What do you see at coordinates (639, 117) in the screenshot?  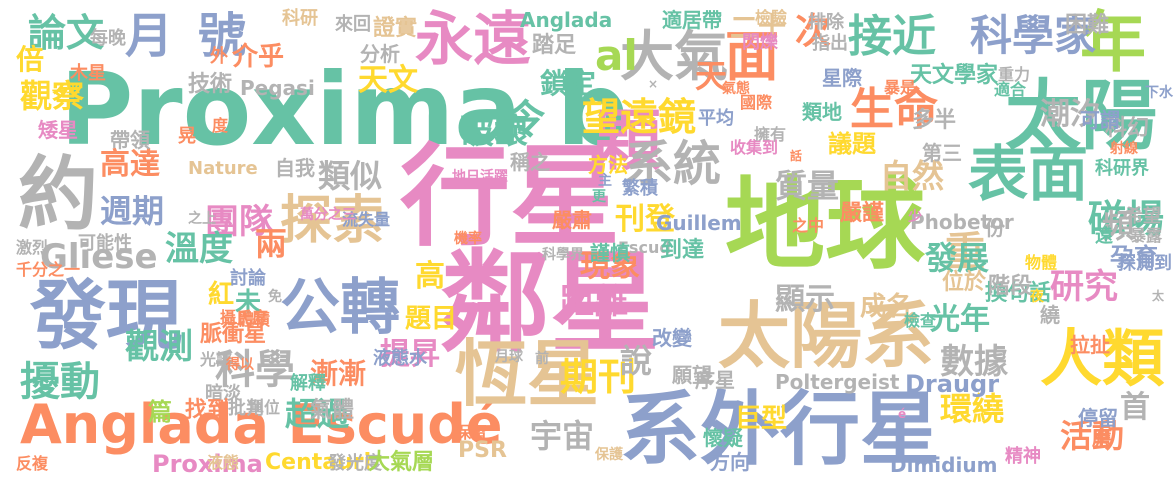 I see `word: 望遠鏡` at bounding box center [639, 117].